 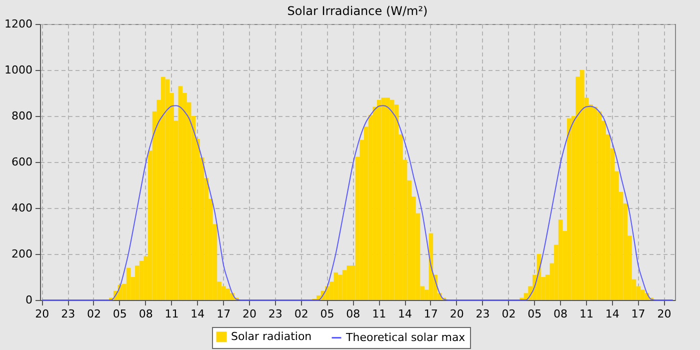 What do you see at coordinates (22, 254) in the screenshot?
I see `y-tick-label: 200` at bounding box center [22, 254].